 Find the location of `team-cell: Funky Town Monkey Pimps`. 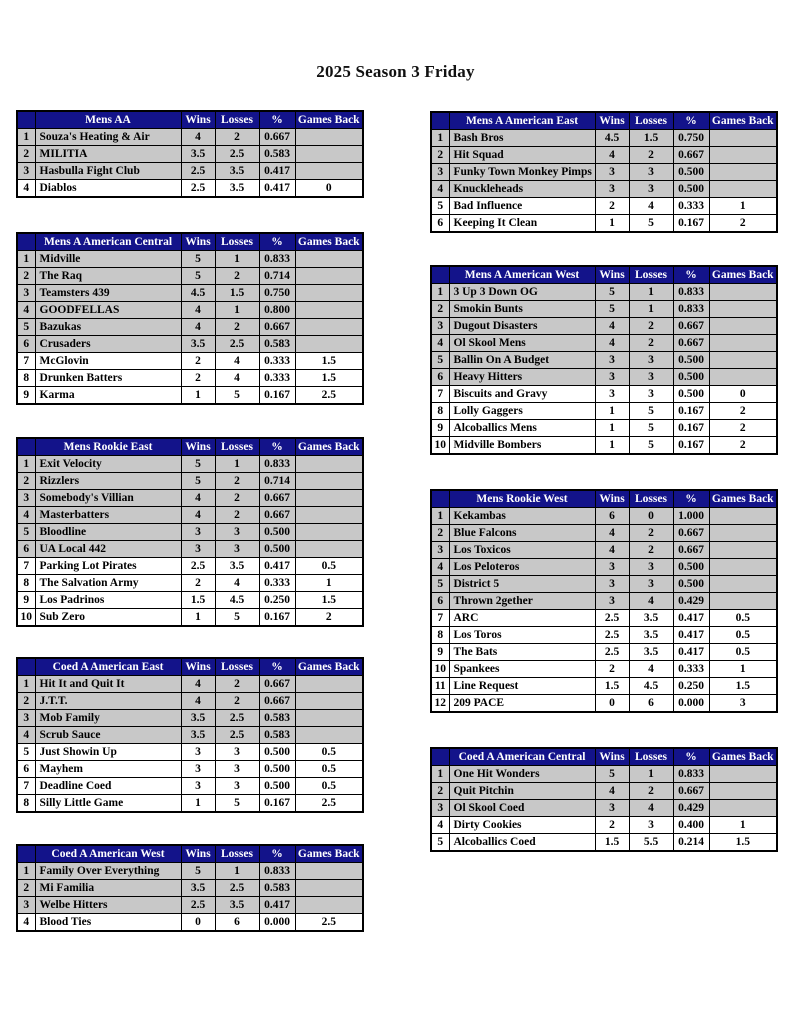

team-cell: Funky Town Monkey Pimps is located at coordinates (522, 172).